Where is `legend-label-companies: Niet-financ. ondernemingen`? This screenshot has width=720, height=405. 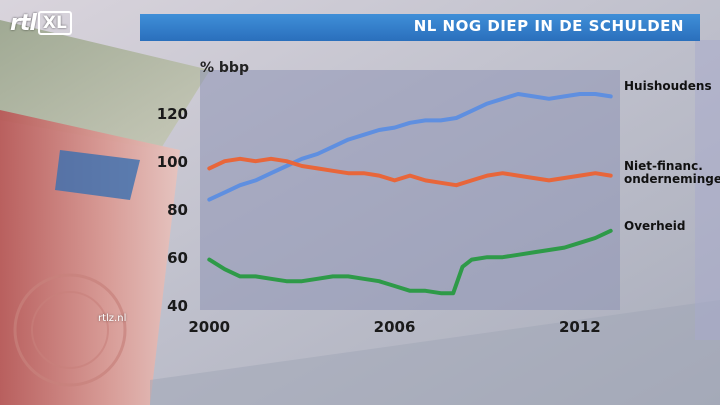 legend-label-companies: Niet-financ. ondernemingen is located at coordinates (672, 172).